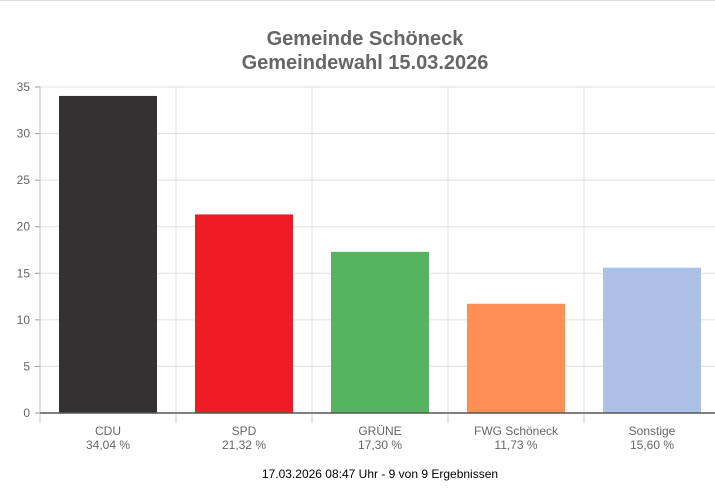 This screenshot has width=715, height=499. What do you see at coordinates (26, 366) in the screenshot?
I see `y-tick-label: 5` at bounding box center [26, 366].